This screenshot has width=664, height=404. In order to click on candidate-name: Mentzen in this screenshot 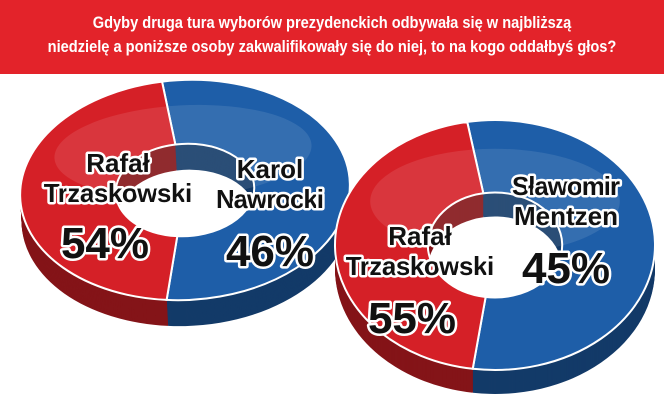, I will do `click(566, 216)`.